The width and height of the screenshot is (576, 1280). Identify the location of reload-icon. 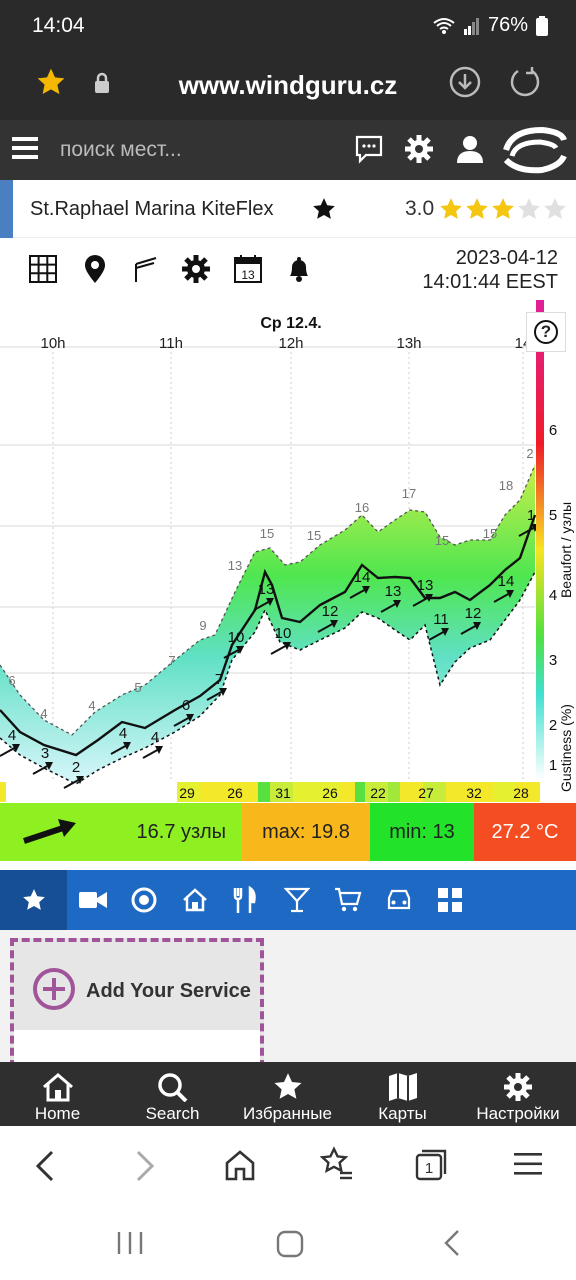
(525, 82).